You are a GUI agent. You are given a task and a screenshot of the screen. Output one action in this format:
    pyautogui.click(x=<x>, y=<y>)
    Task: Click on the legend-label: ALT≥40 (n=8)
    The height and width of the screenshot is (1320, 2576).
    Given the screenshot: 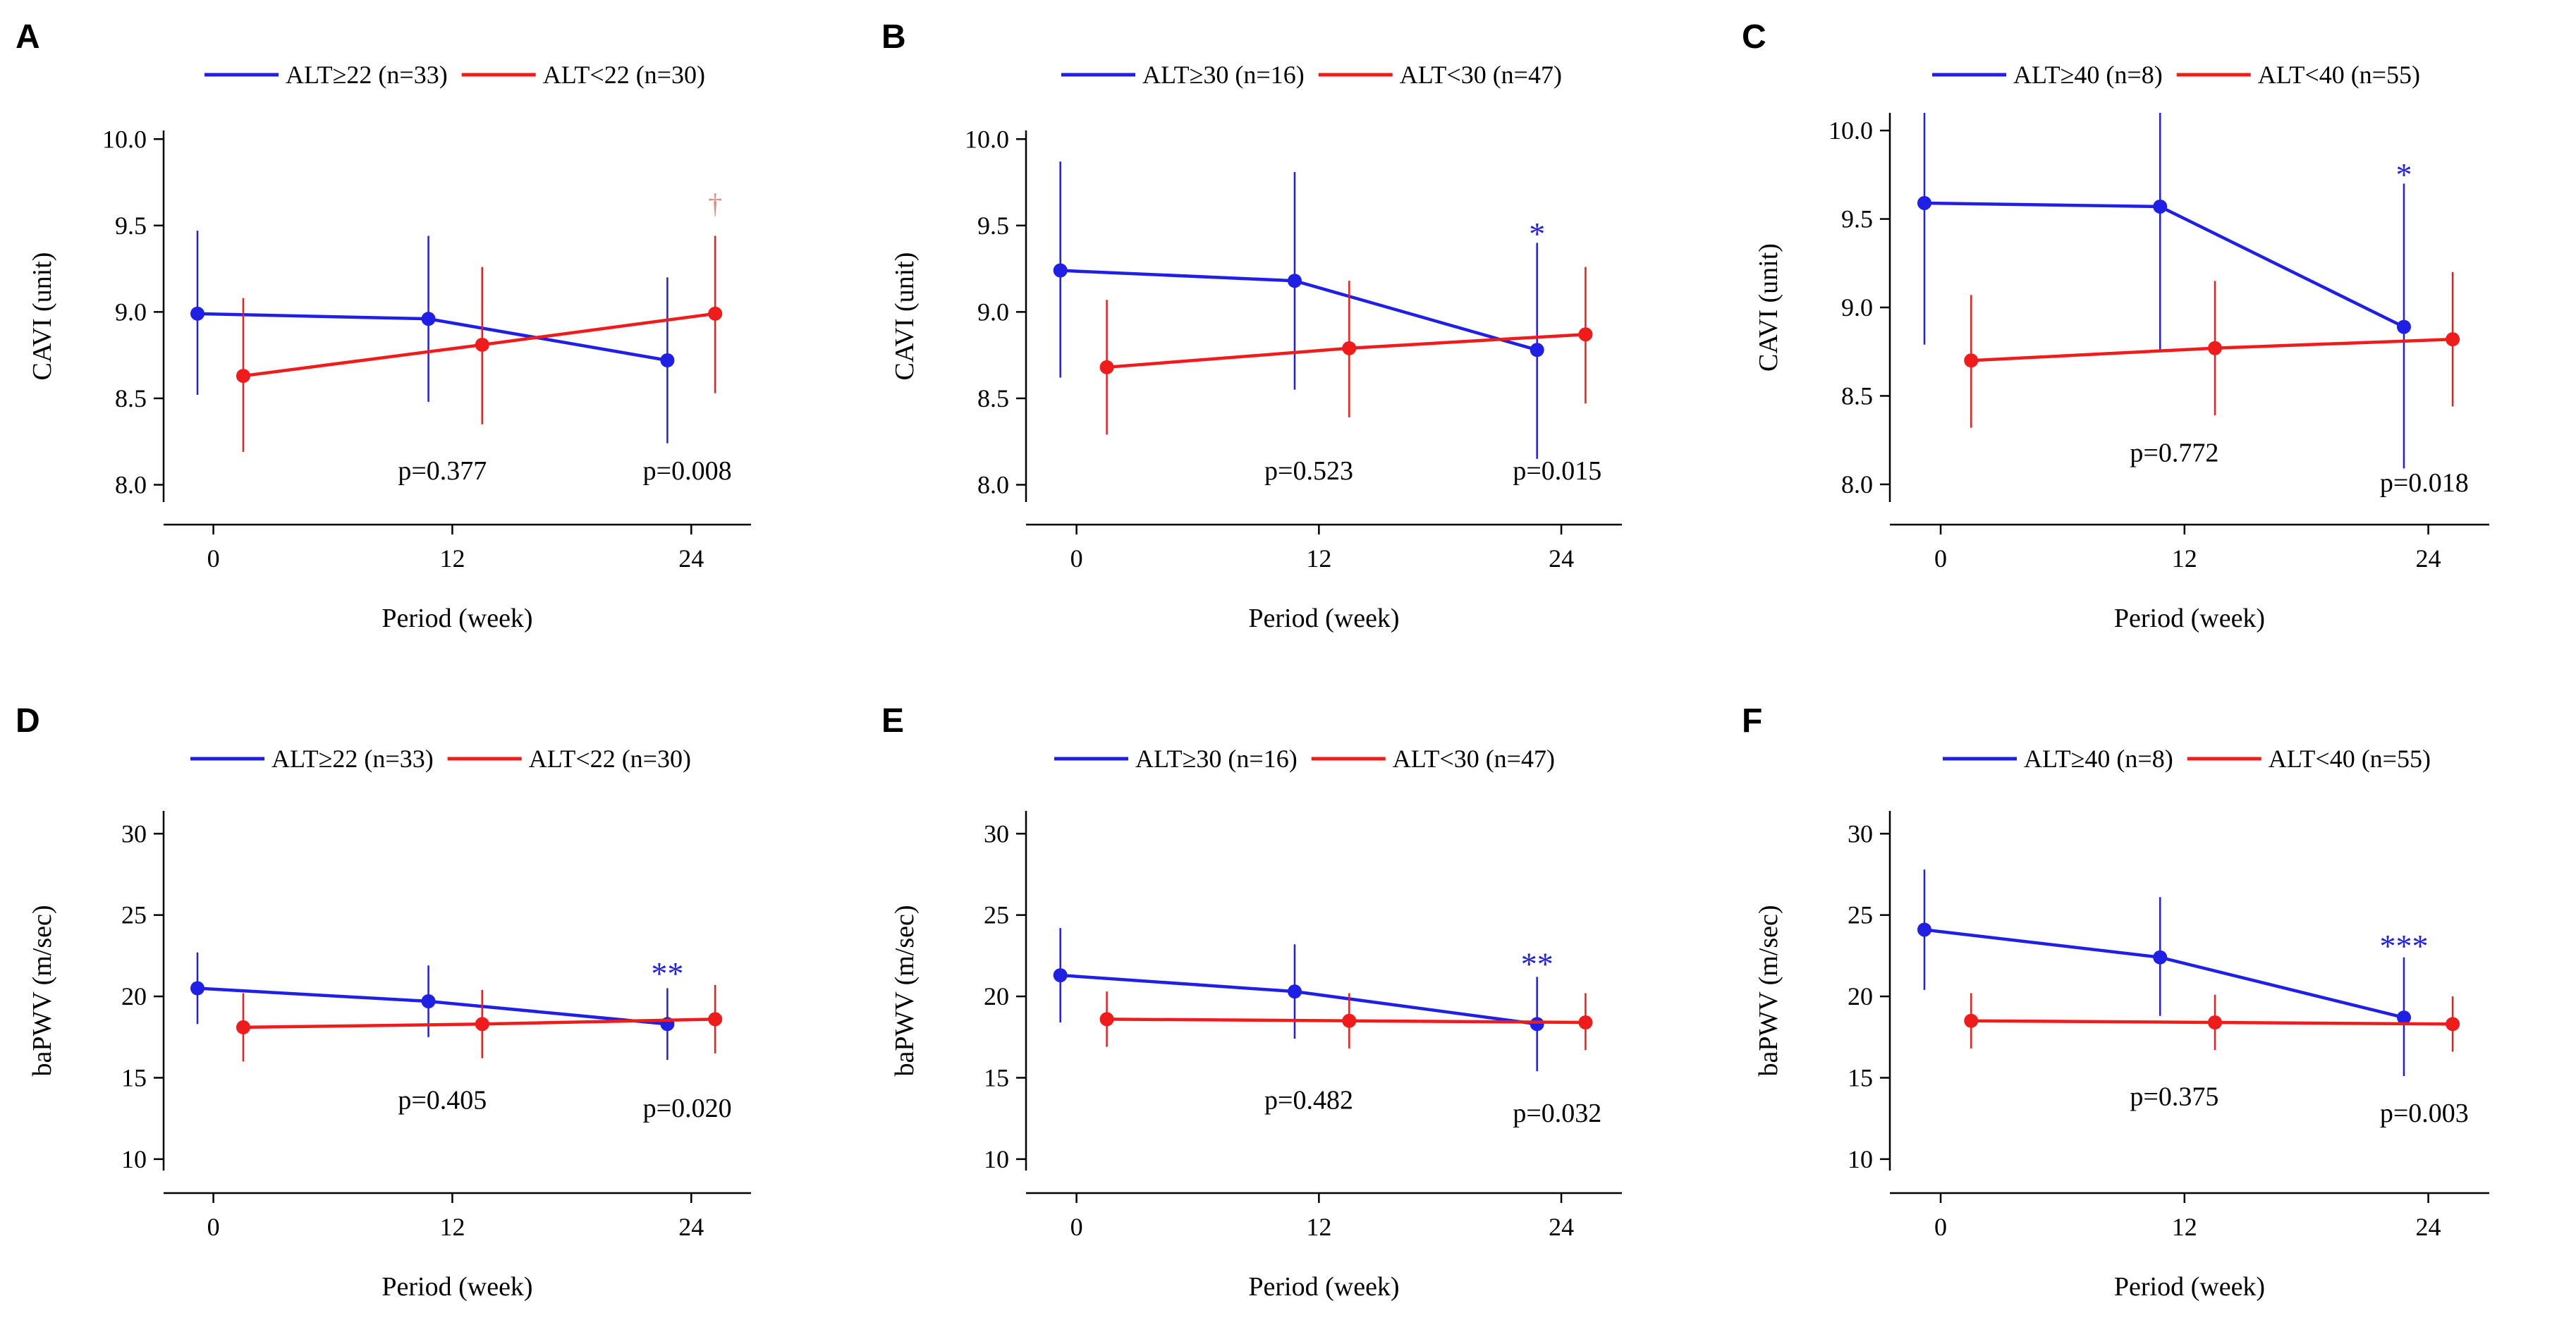 What is the action you would take?
    pyautogui.click(x=2088, y=75)
    